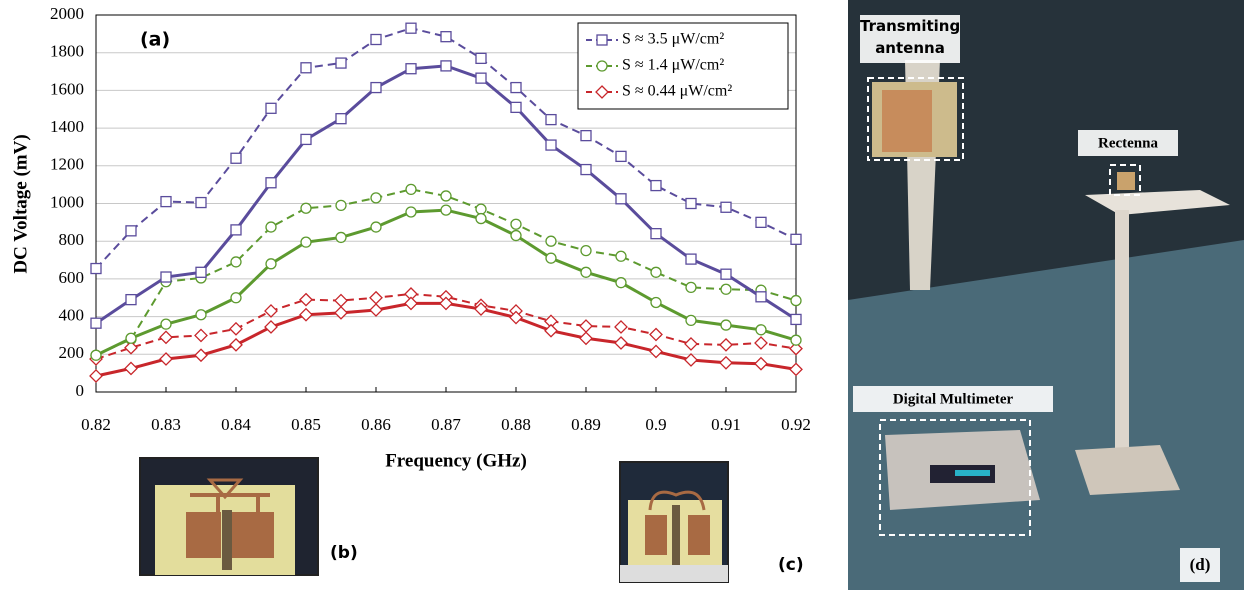  What do you see at coordinates (677, 91) in the screenshot?
I see `legend-label: S ≈ 0.44 μW/cm²` at bounding box center [677, 91].